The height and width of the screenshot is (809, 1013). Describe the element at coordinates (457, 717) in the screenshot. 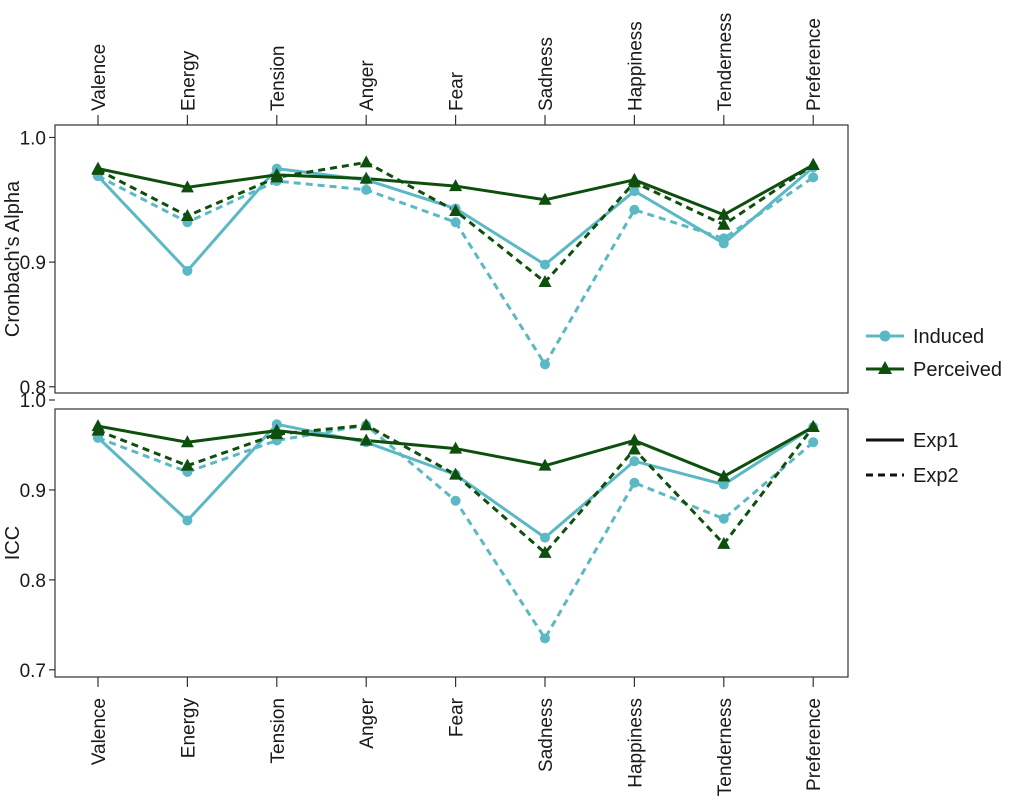

I see `bottom-category-label-fear: Fear` at that location.